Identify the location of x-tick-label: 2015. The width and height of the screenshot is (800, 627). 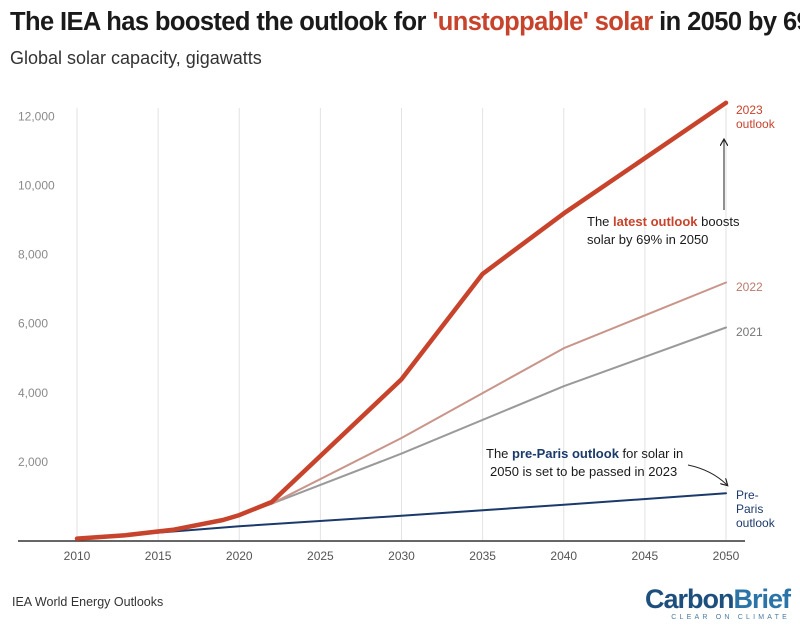
(158, 556).